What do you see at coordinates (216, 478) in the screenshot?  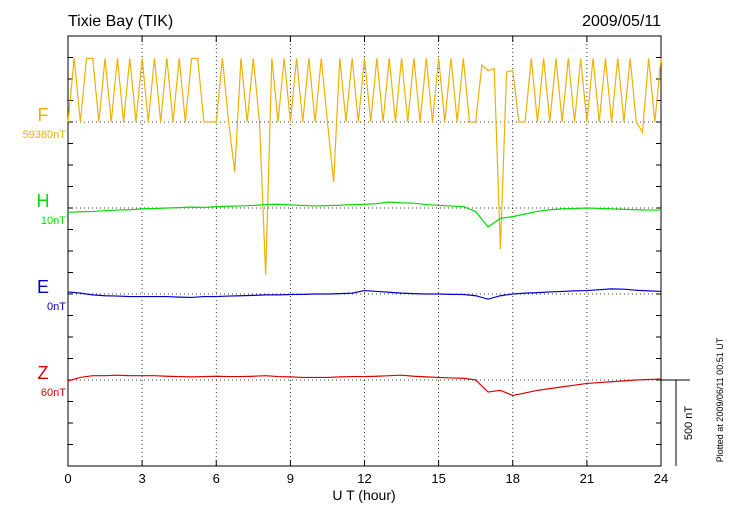 I see `x-tick-label: 6` at bounding box center [216, 478].